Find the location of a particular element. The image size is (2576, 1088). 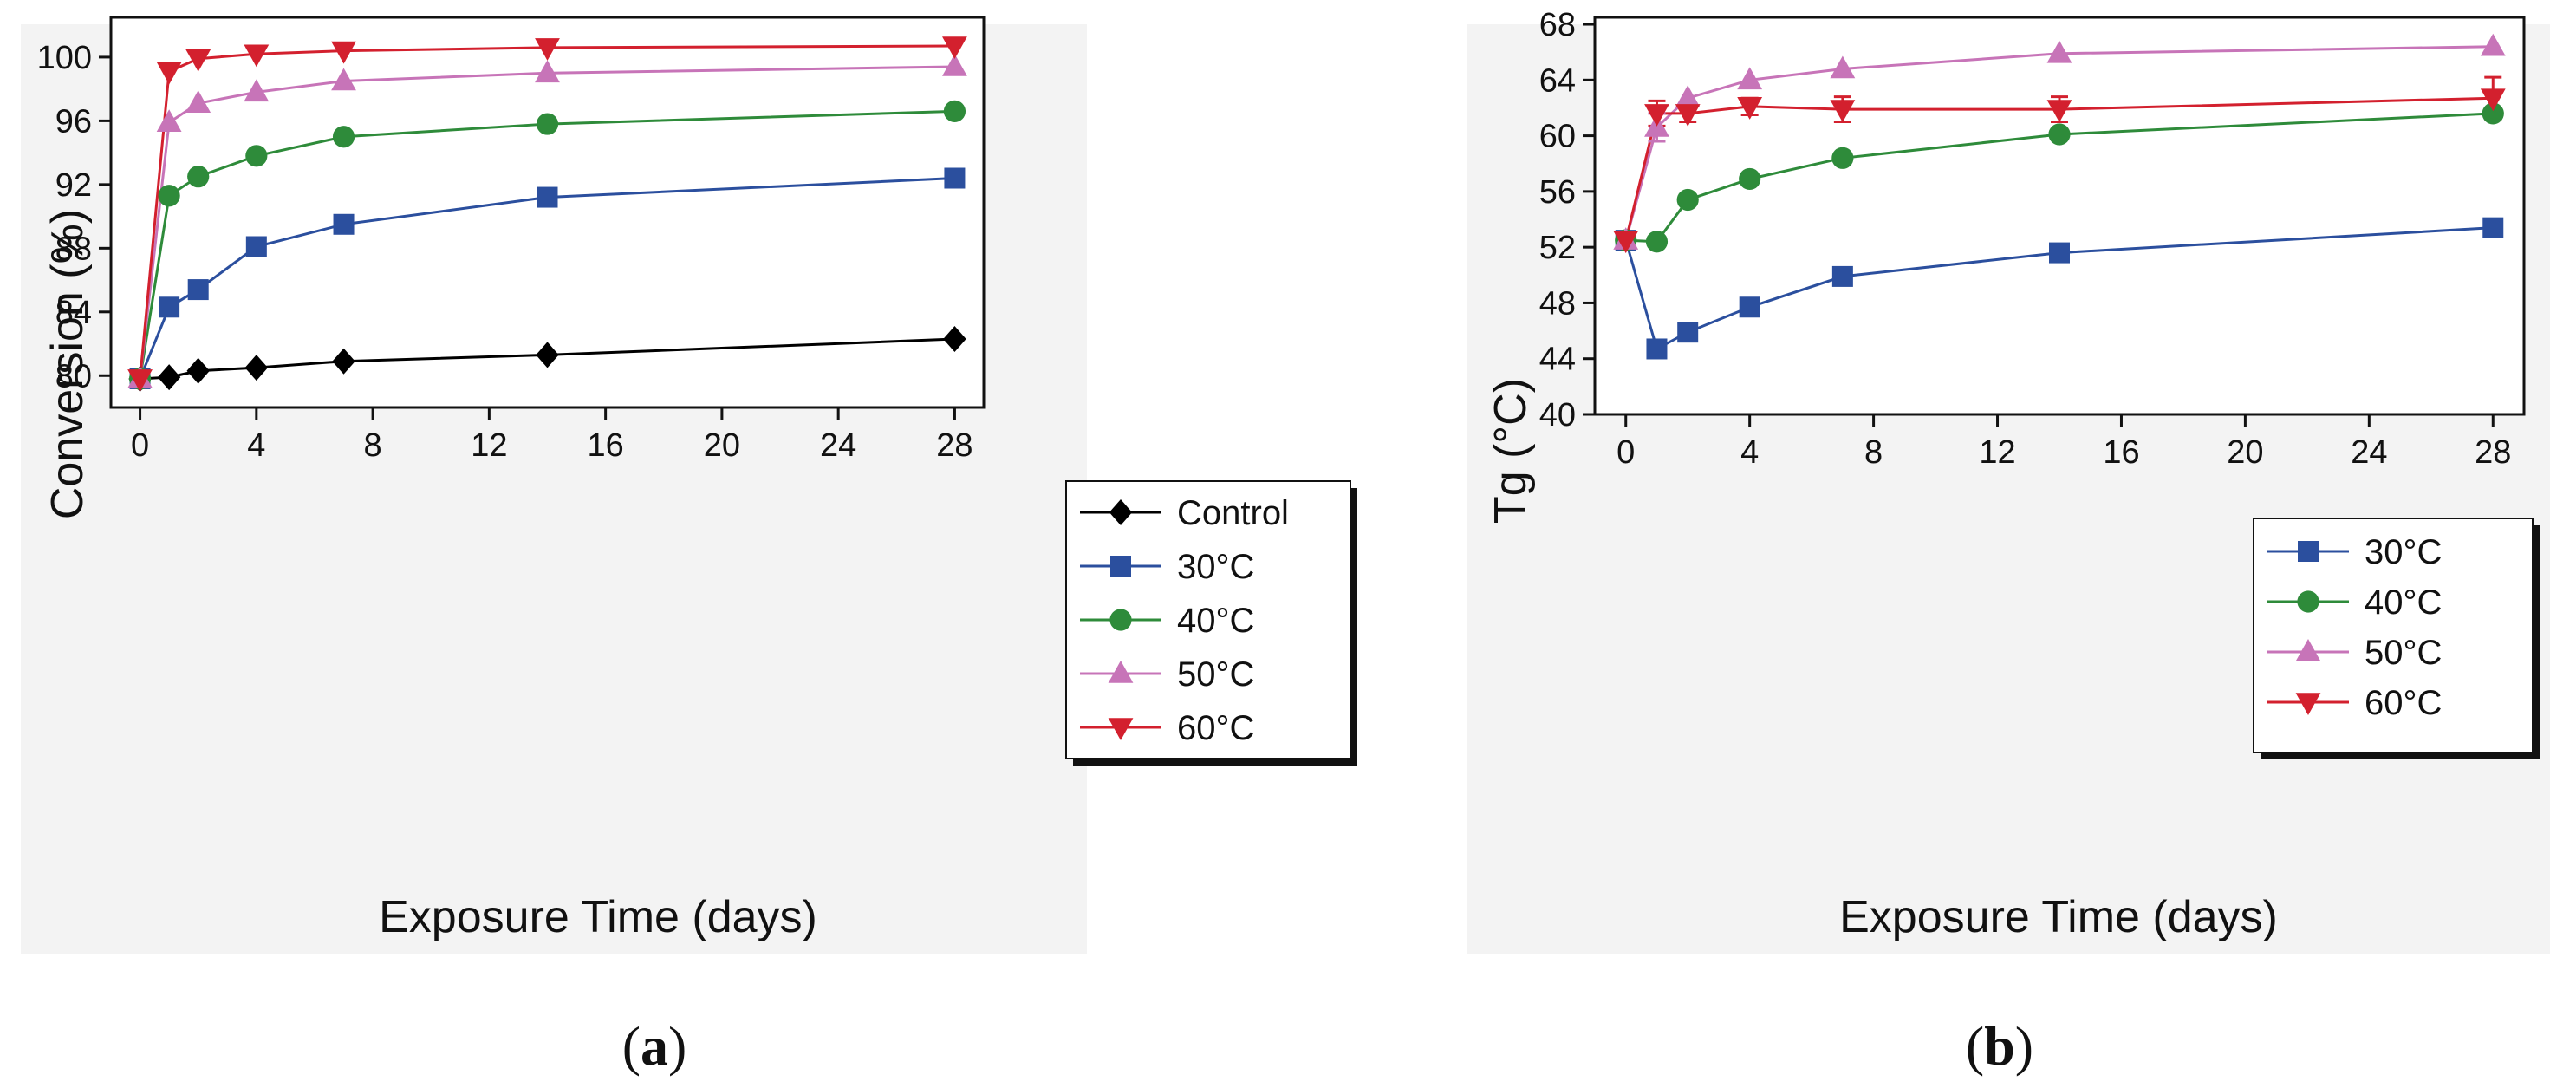

panel-b-legend: 30°C 40°C 50°C 60°C is located at coordinates (2396, 638).